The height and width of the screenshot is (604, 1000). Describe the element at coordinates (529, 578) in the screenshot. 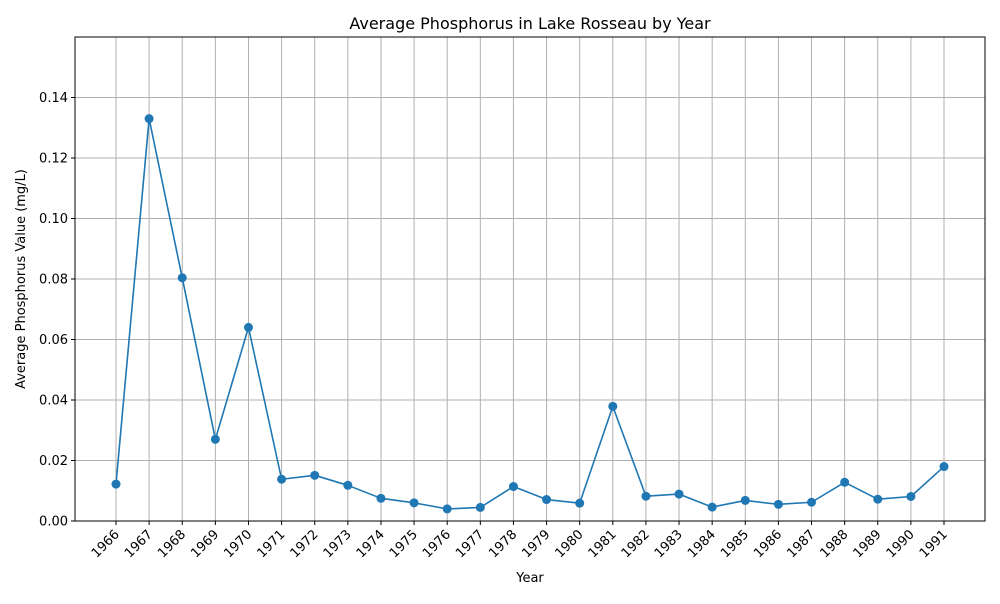

I see `x-axis-label: Year` at that location.